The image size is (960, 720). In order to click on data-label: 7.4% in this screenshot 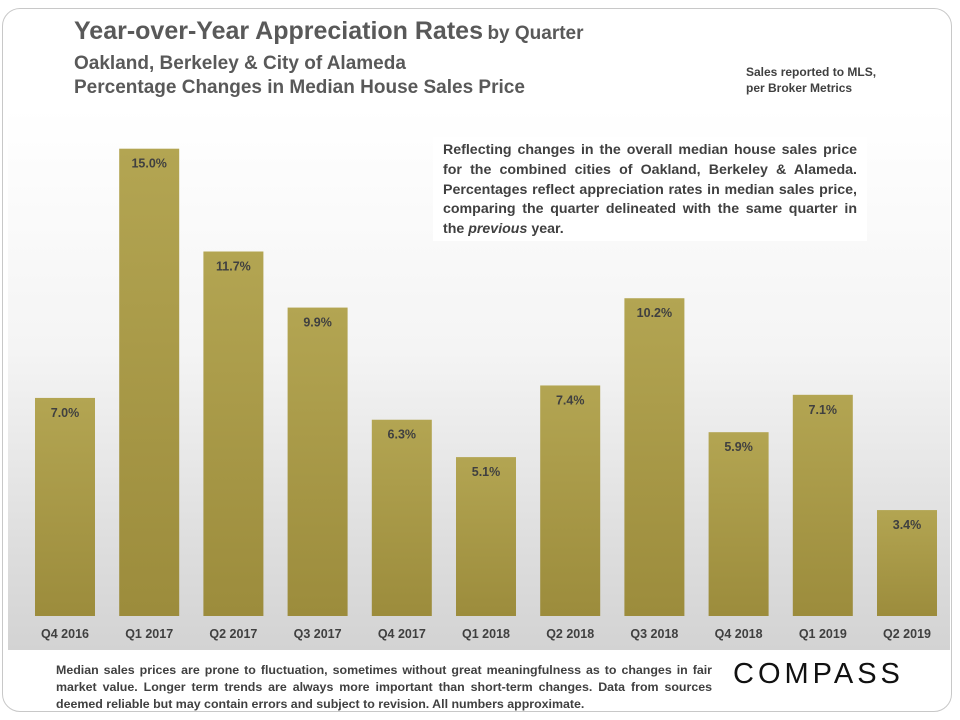, I will do `click(570, 400)`.